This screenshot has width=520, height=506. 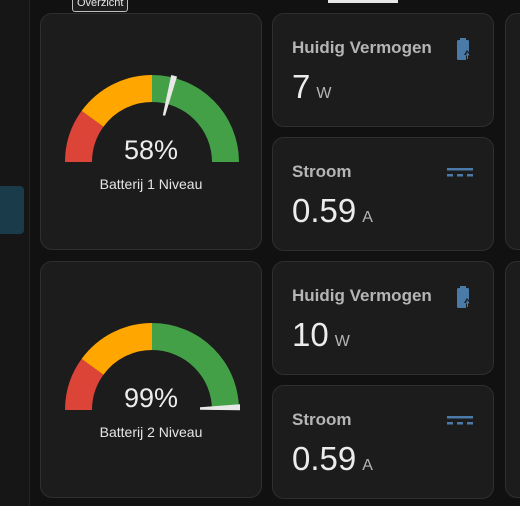 I want to click on sensor-value: 10 W, so click(x=321, y=335).